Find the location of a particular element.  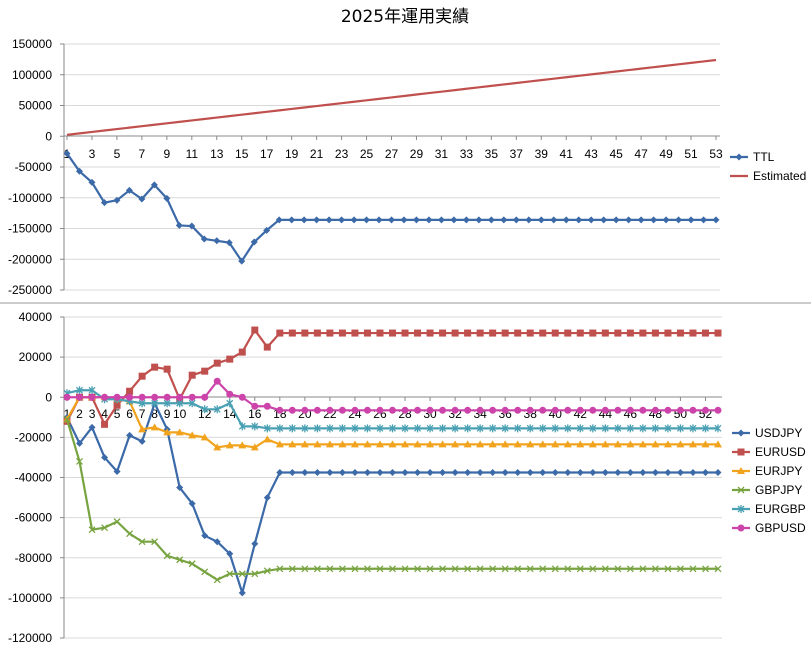

x-tick-label: 25 is located at coordinates (367, 154).